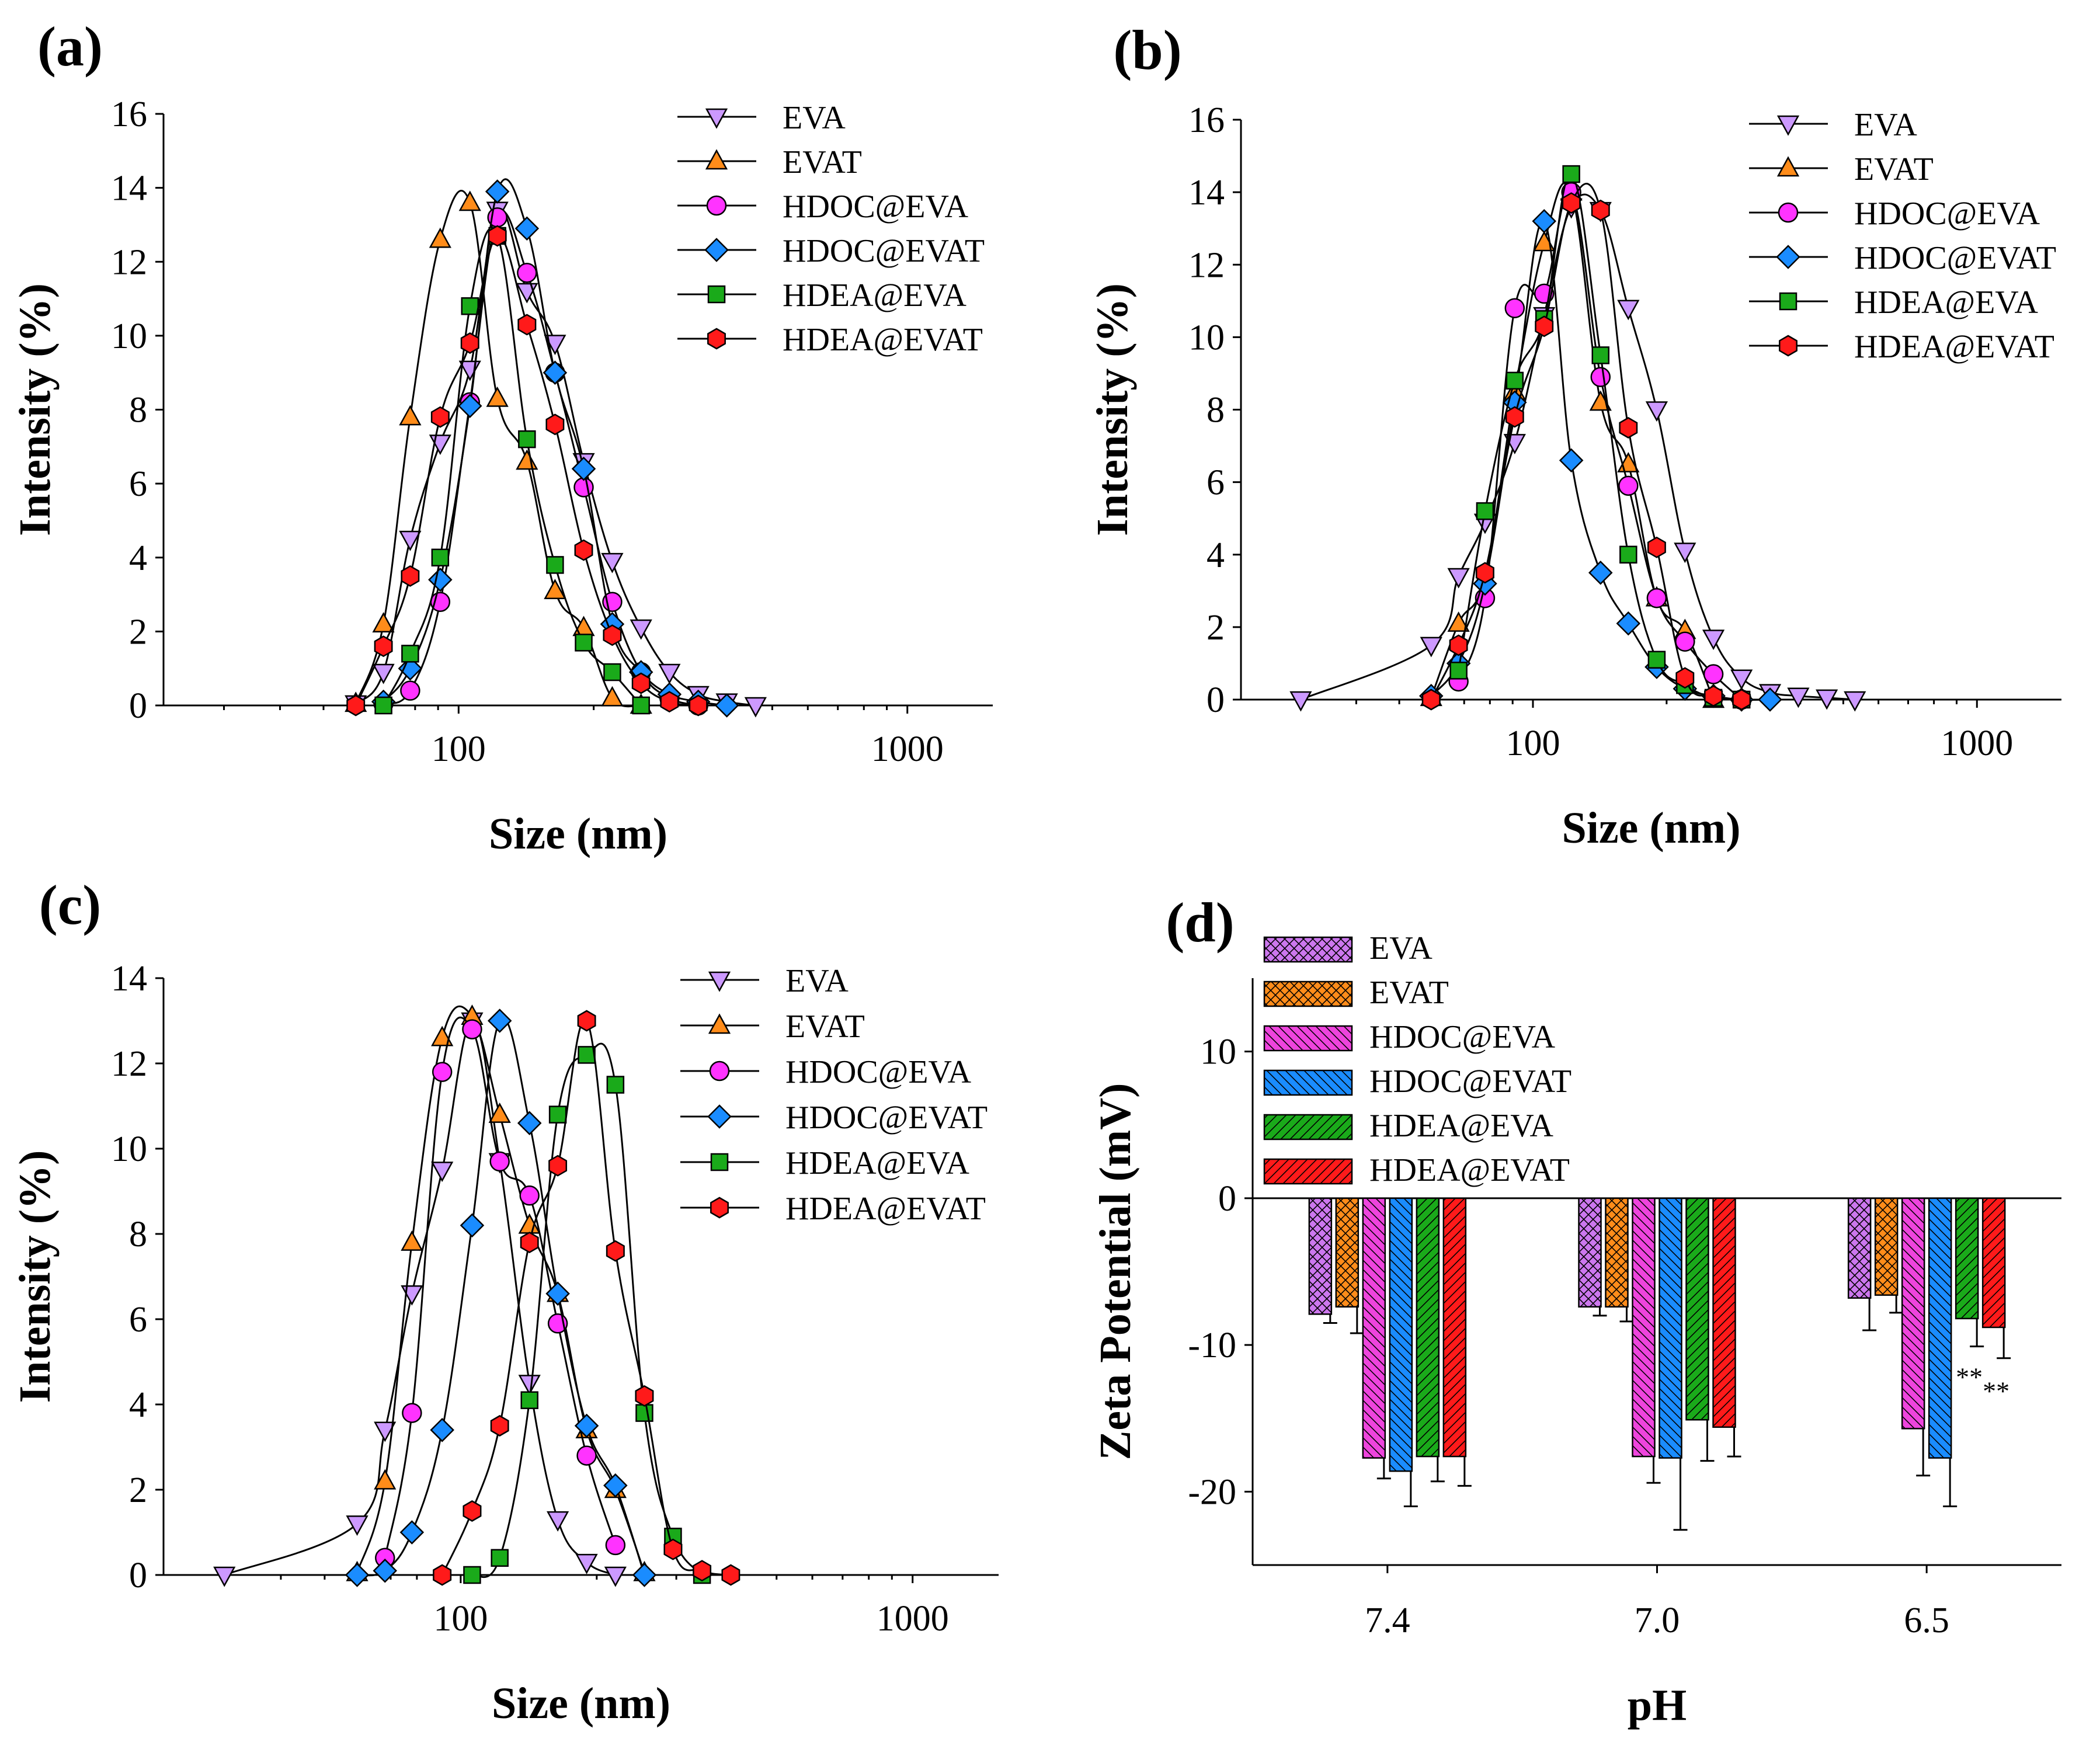  What do you see at coordinates (764, 981) in the screenshot?
I see `legend-item-eva: EVA` at bounding box center [764, 981].